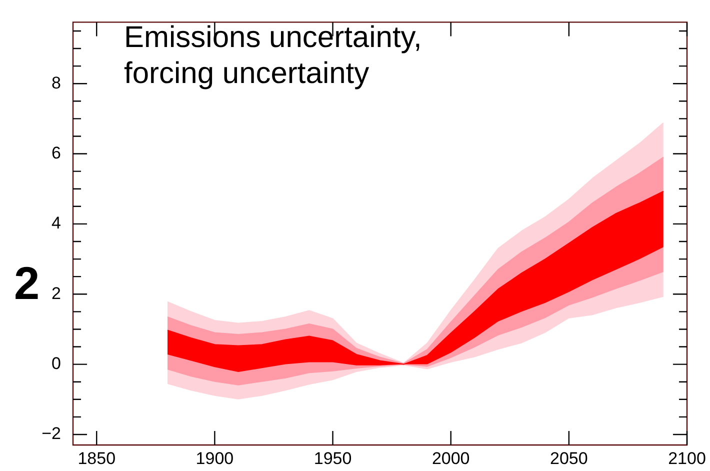  I want to click on x-tick-label: 1850, so click(97, 458).